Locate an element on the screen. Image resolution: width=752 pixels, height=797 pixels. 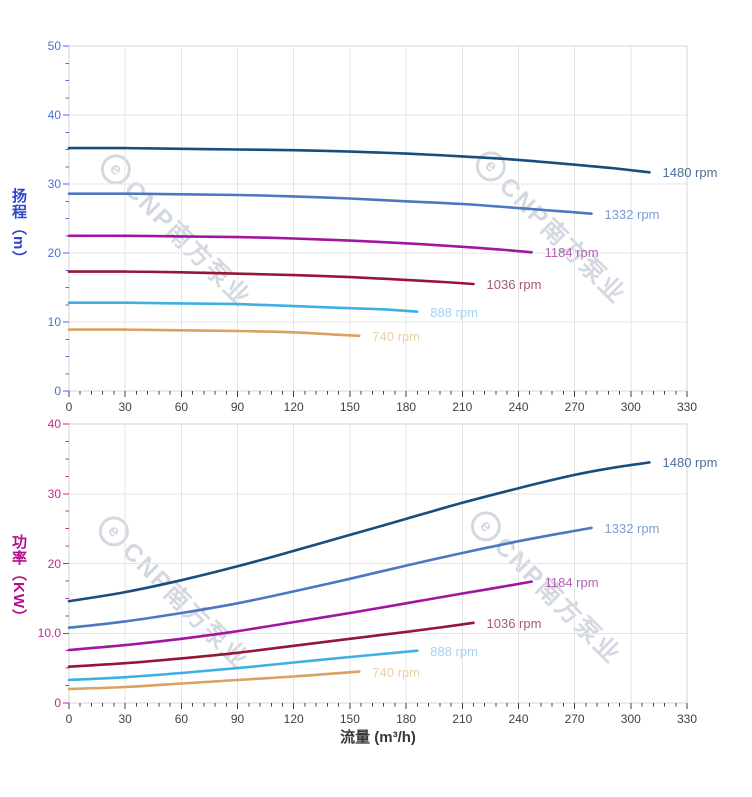
flow-axis-title: 流量 (m³/h) is located at coordinates (378, 737).